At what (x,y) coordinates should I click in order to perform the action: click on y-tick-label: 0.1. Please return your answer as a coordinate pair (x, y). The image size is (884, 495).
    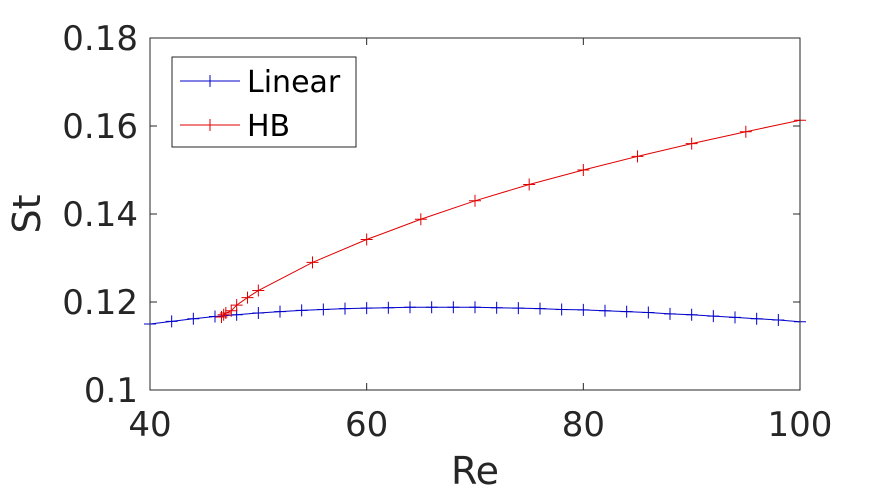
    Looking at the image, I should click on (111, 391).